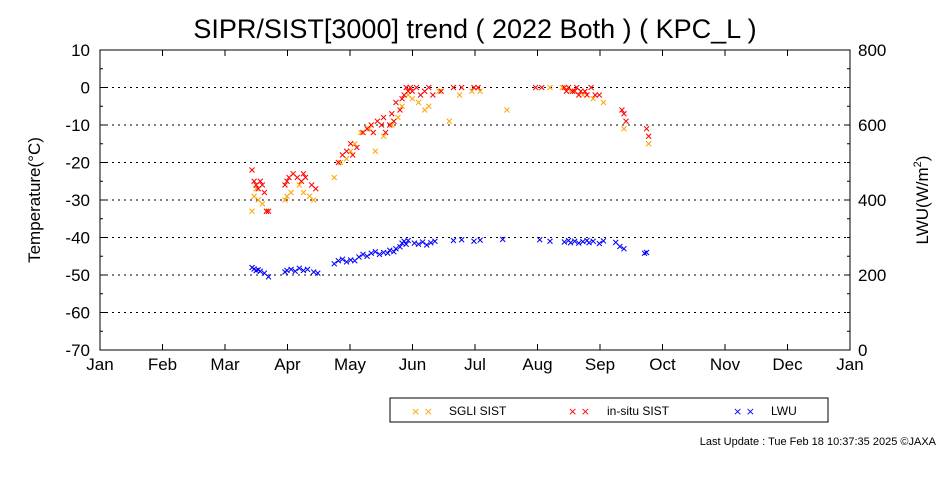 The width and height of the screenshot is (950, 480). Describe the element at coordinates (862, 350) in the screenshot. I see `y2-tick-label: 0` at that location.